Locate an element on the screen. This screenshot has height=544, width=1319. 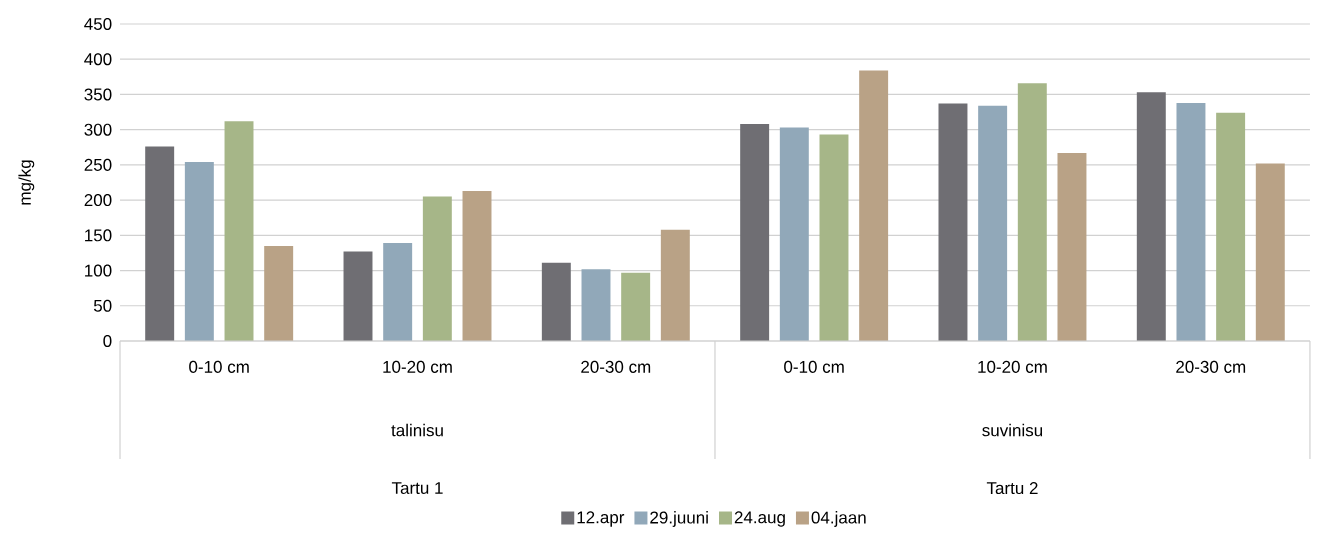
y-tick-label: 0 is located at coordinates (107, 341).